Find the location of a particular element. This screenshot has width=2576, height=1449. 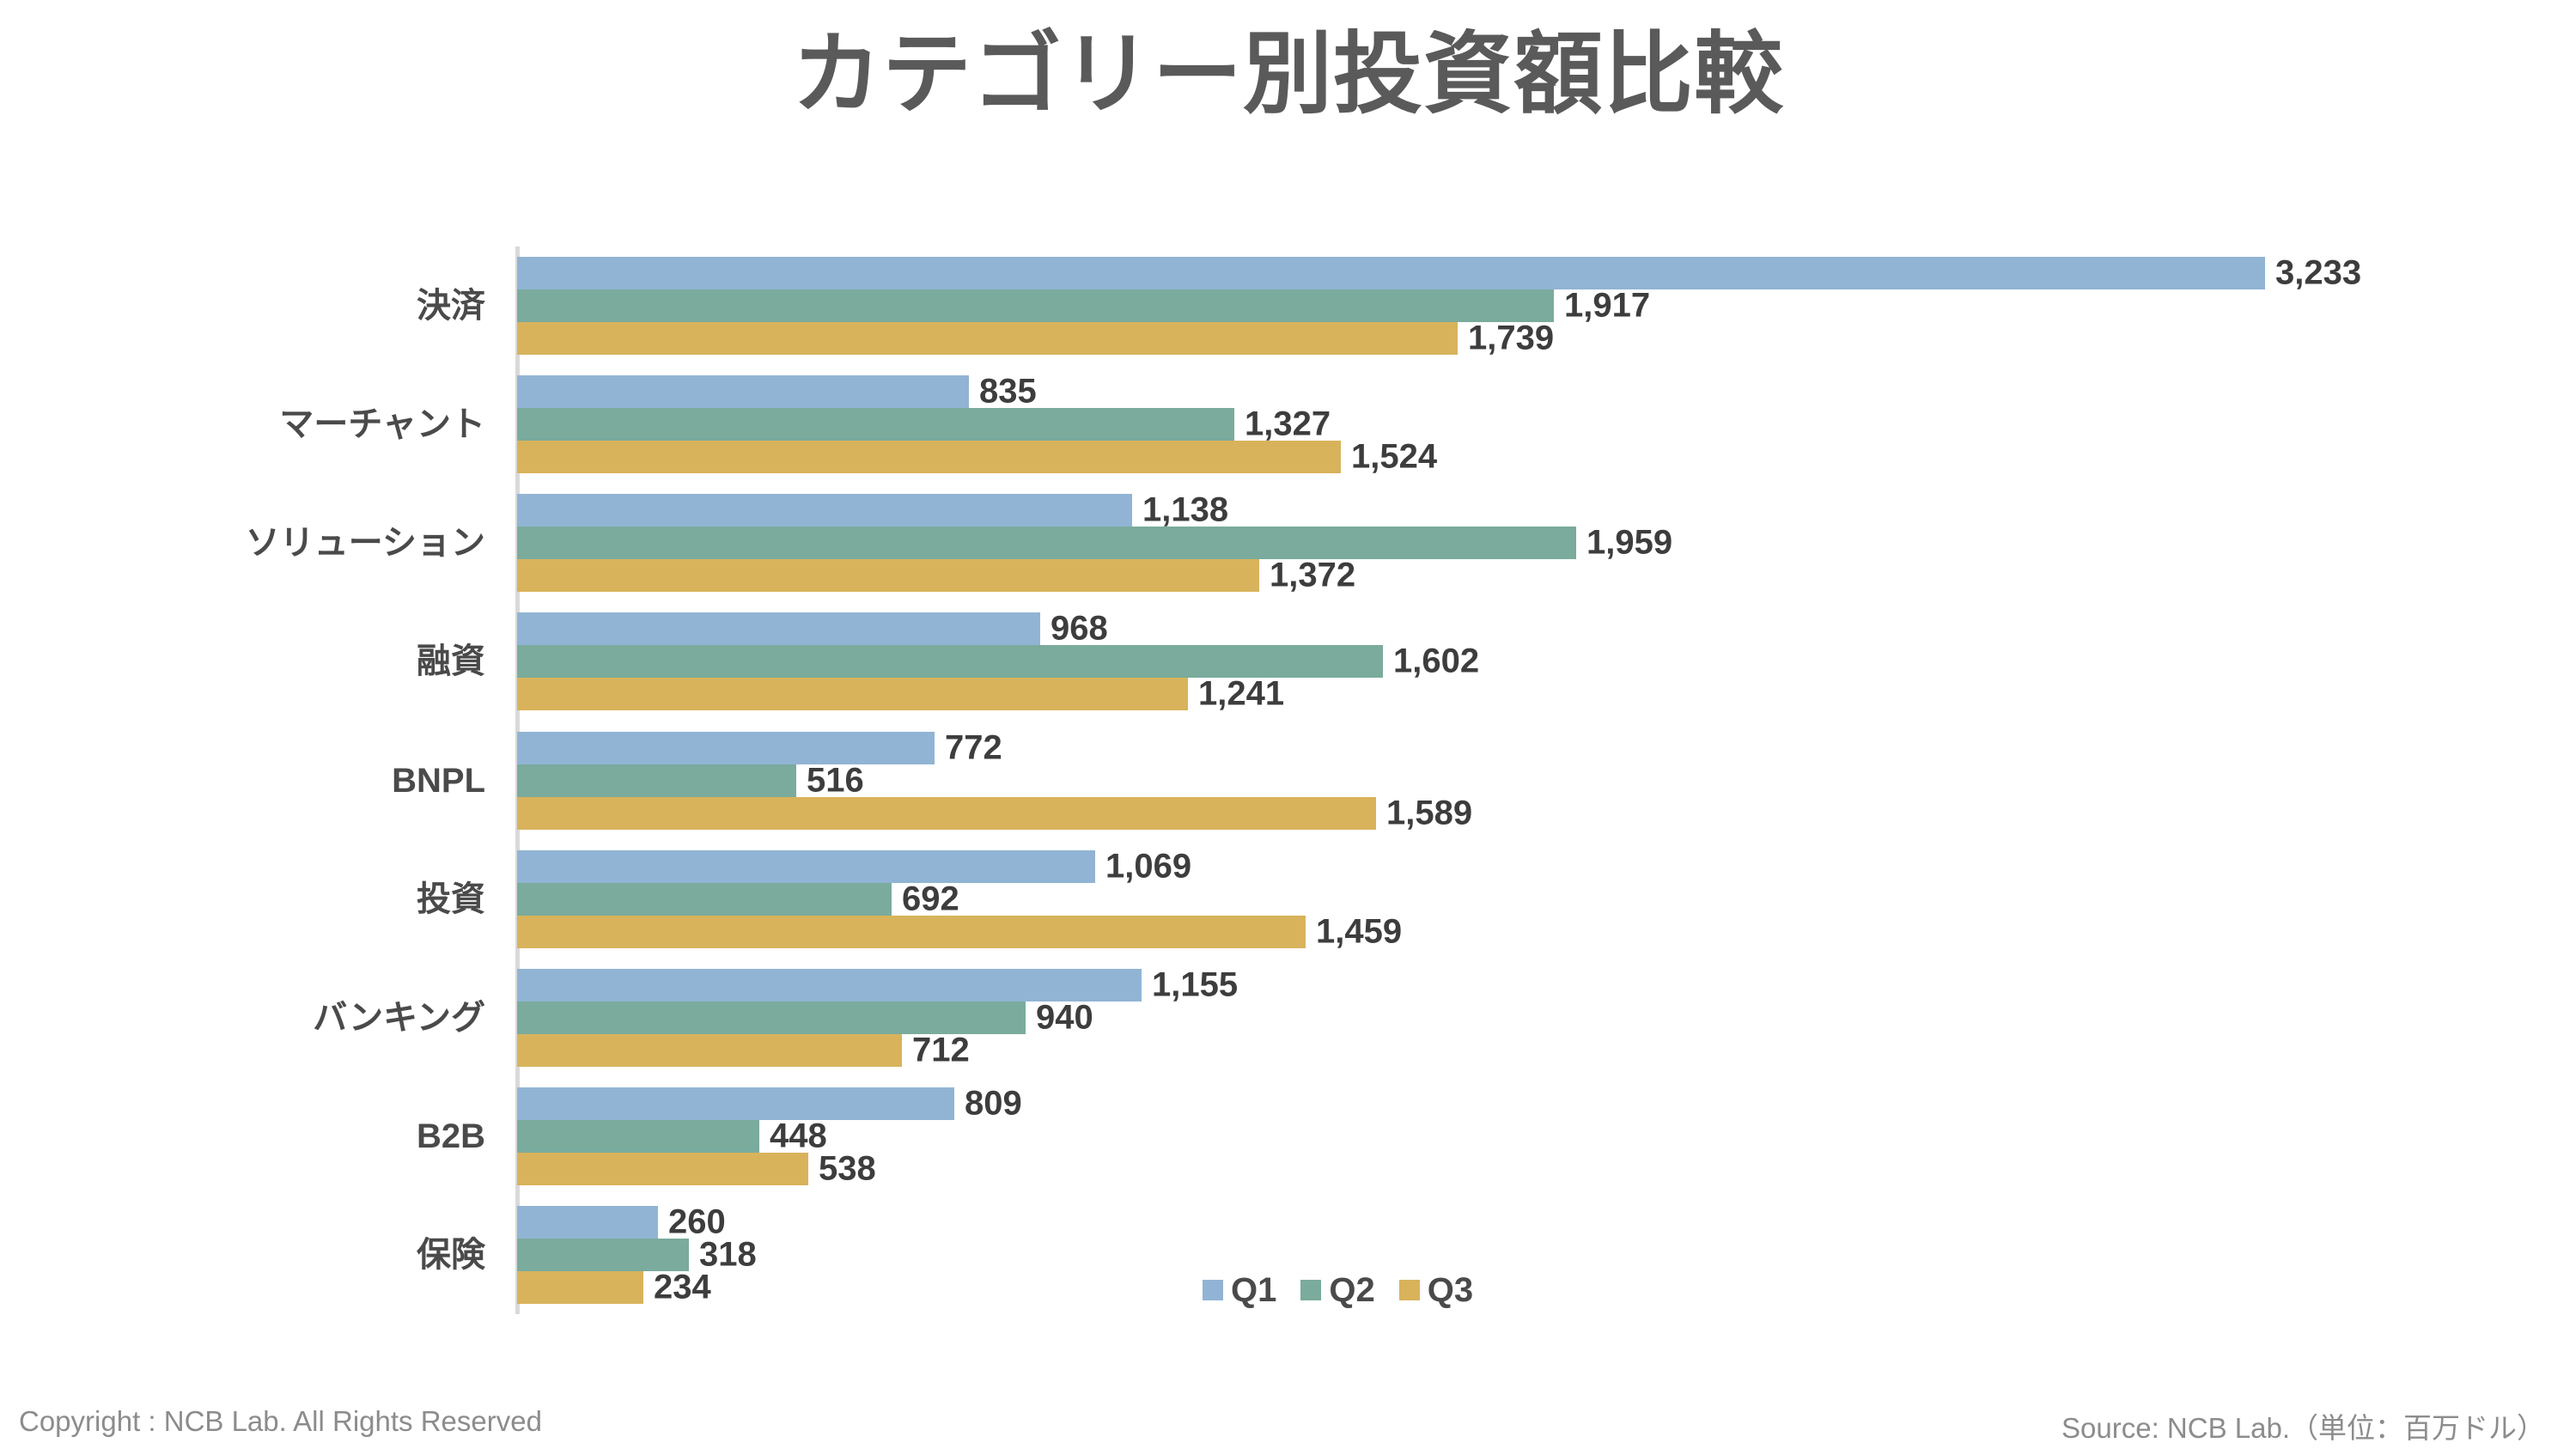

bar-value-label: 1,459 is located at coordinates (1359, 931).